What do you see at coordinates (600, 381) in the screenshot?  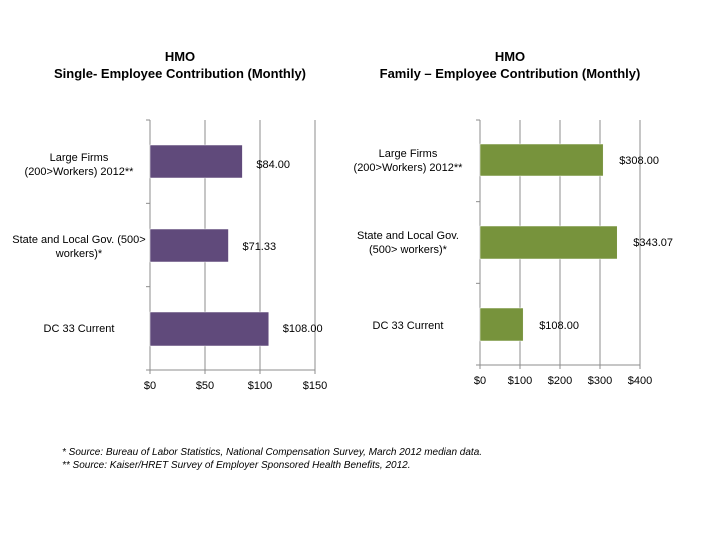 I see `right-x-tick-label: $300` at bounding box center [600, 381].